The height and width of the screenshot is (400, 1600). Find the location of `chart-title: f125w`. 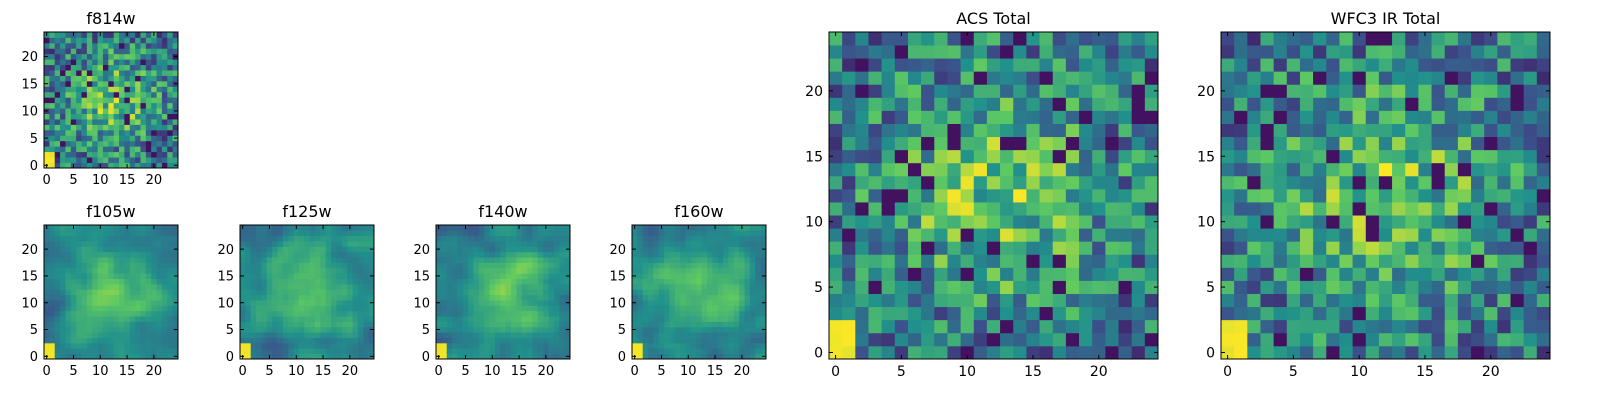

chart-title: f125w is located at coordinates (306, 211).